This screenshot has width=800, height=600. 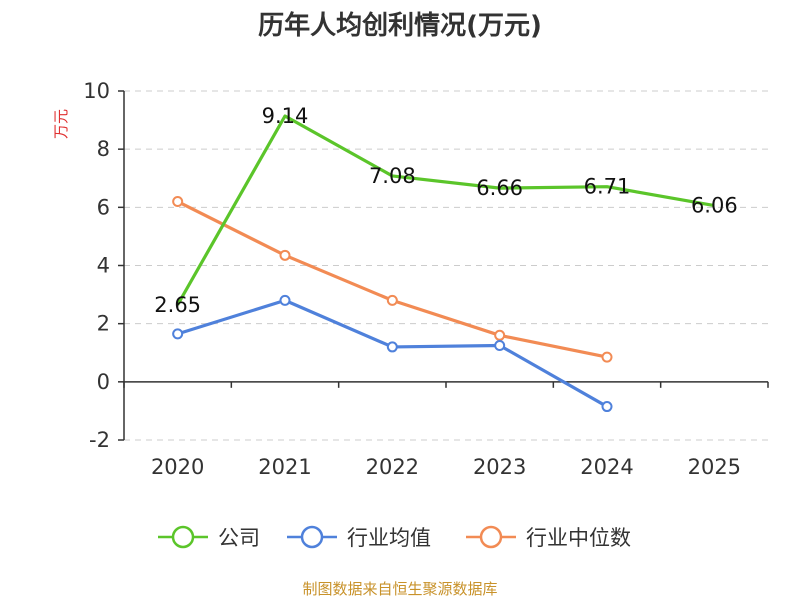 I want to click on x-tick-label: 2022, so click(x=392, y=467).